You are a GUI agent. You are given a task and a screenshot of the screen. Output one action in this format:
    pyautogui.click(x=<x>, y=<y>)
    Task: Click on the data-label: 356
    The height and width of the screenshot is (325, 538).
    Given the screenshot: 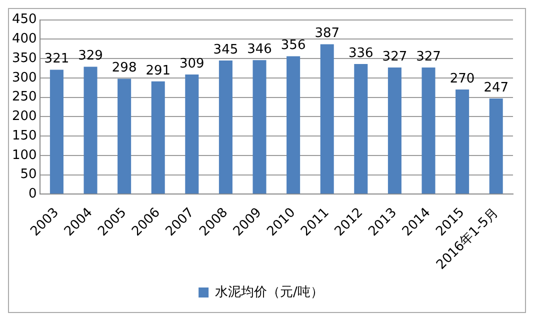 What is the action you would take?
    pyautogui.click(x=293, y=46)
    